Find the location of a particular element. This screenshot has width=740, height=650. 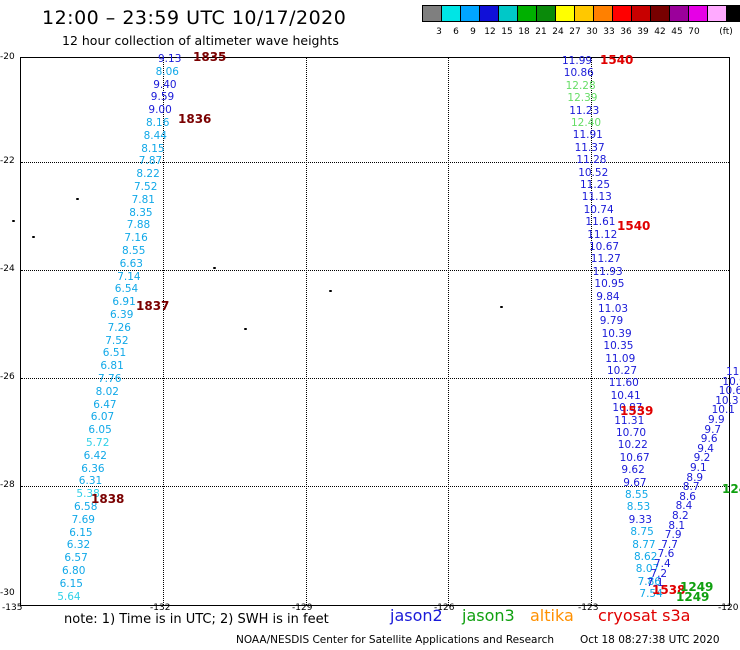

wave-height-value: 7.54 is located at coordinates (651, 594).